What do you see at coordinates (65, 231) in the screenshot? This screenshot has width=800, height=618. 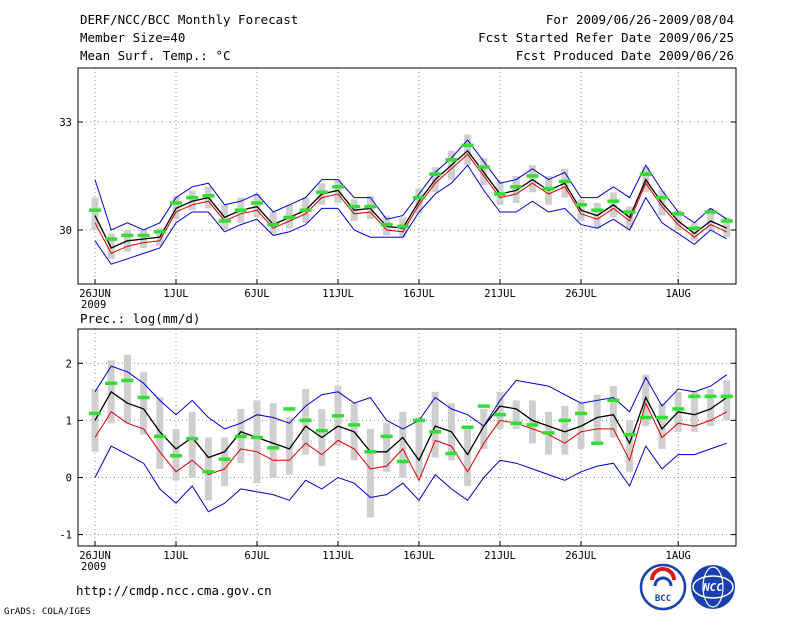 I see `y-tick-label: 30` at bounding box center [65, 231].